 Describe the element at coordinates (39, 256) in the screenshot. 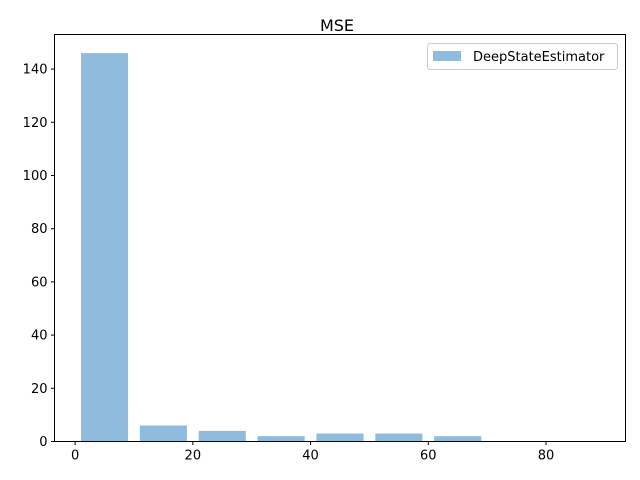

I see `y-axis-ticks: 0 20 40 60 80 100 120 140` at that location.